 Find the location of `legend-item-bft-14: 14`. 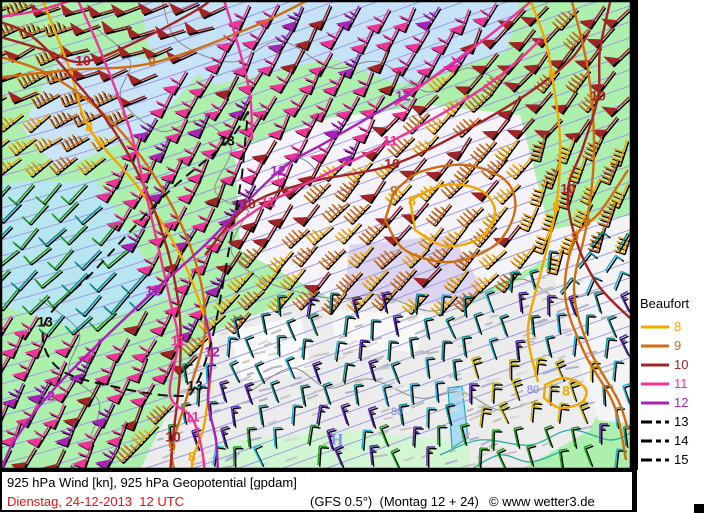

legend-item-bft-14: 14 is located at coordinates (672, 440).